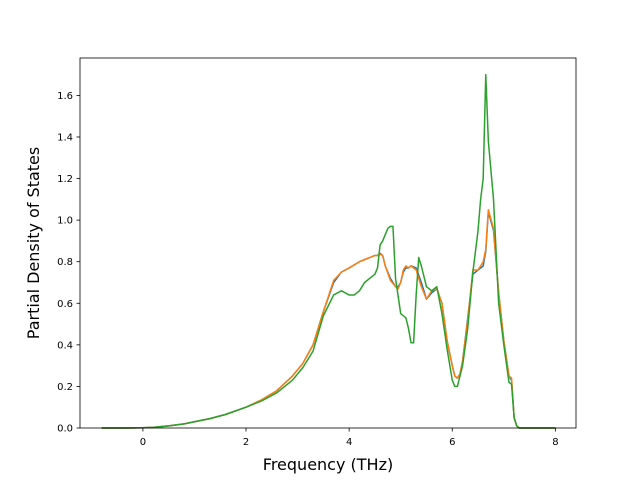 The width and height of the screenshot is (640, 480). I want to click on y-tick-label: 1.6, so click(65, 96).